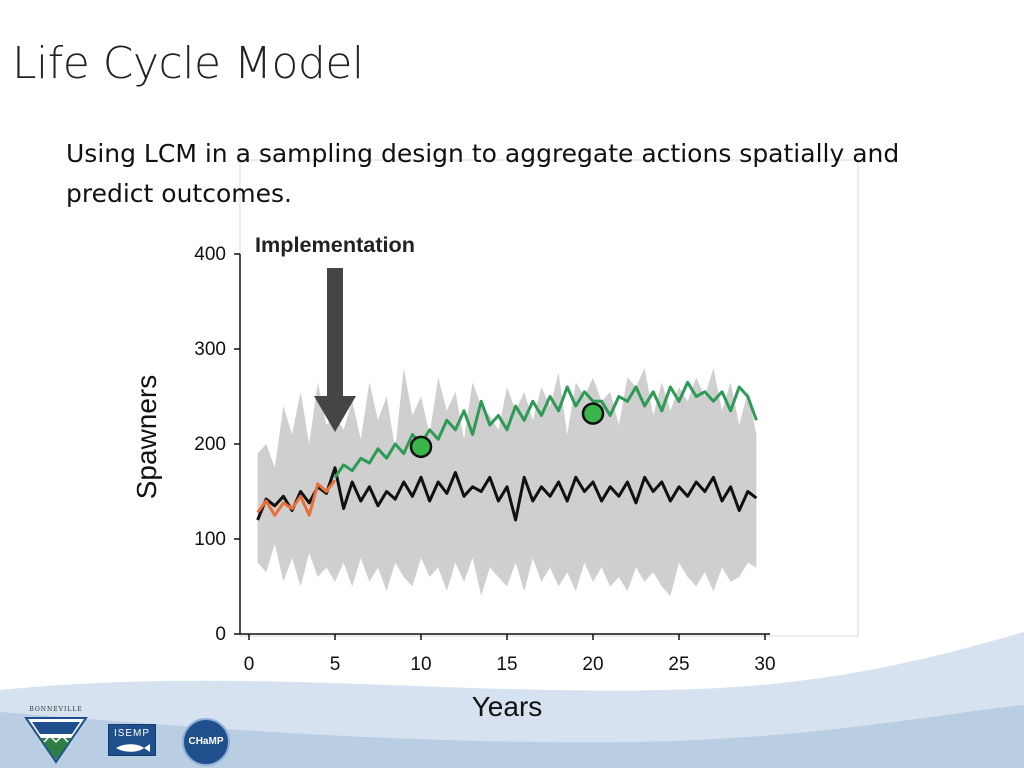 The image size is (1024, 768). I want to click on series-line-baseline, so click(507, 494).